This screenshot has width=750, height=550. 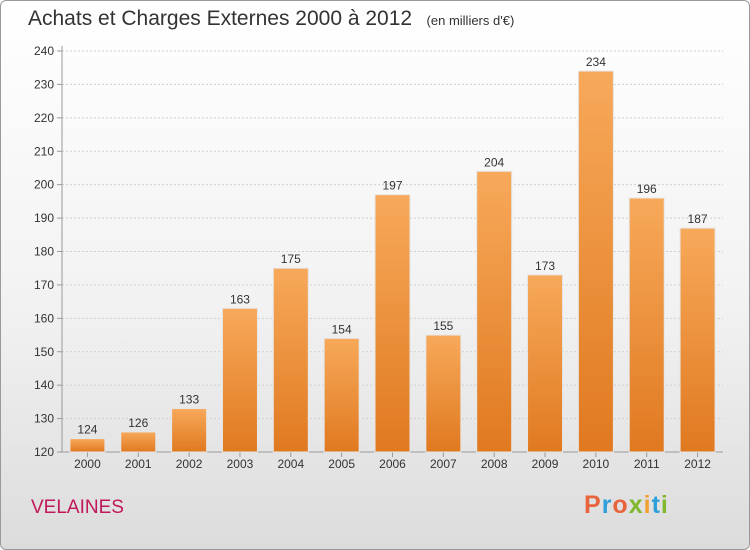 What do you see at coordinates (240, 299) in the screenshot?
I see `bar-value-label: 163` at bounding box center [240, 299].